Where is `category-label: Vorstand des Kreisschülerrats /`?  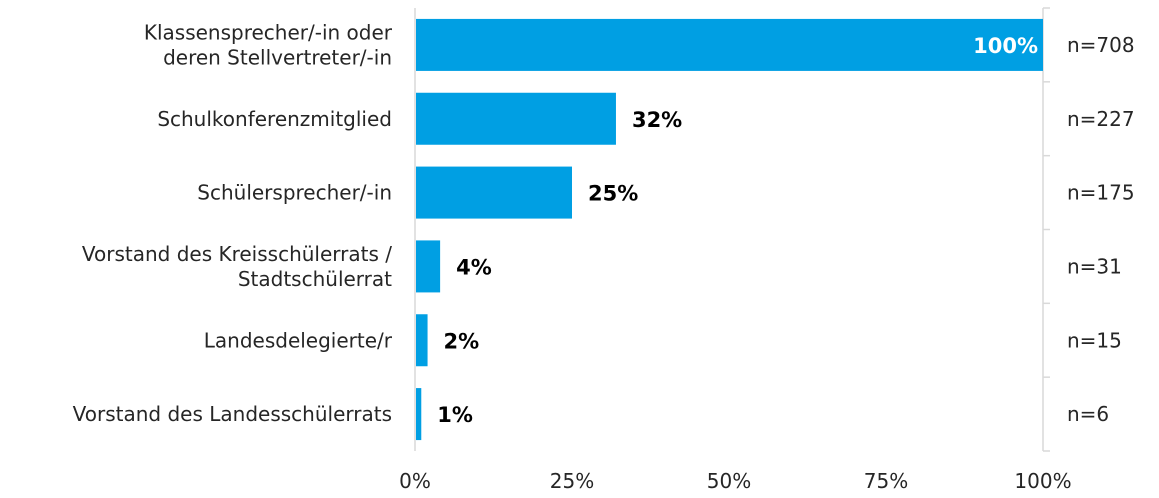 category-label: Vorstand des Kreisschülerrats / is located at coordinates (237, 254).